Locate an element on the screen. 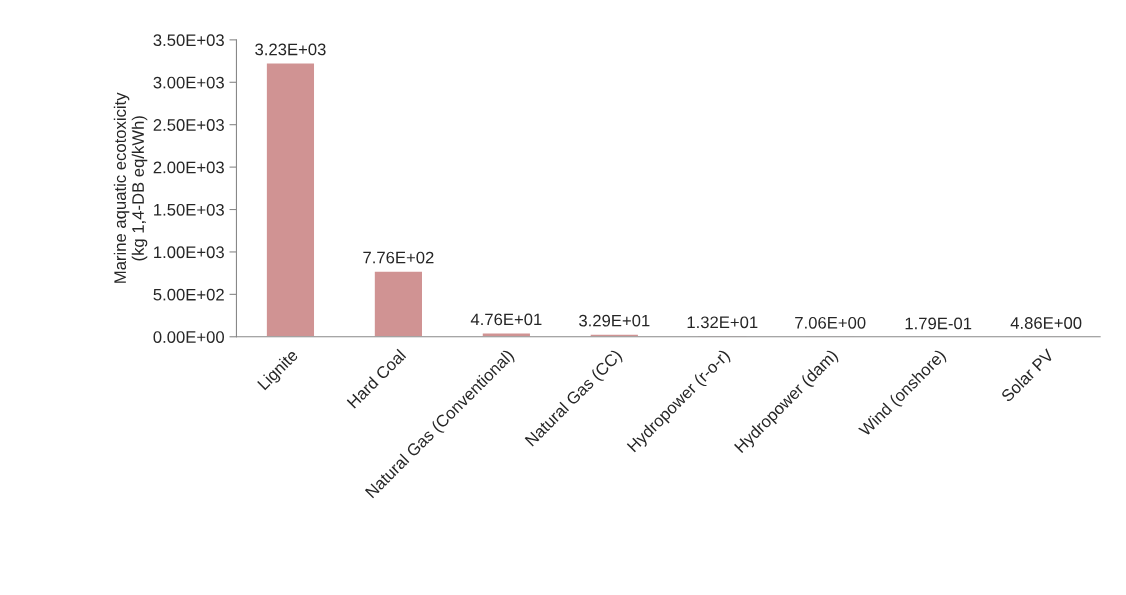 The height and width of the screenshot is (595, 1126). y-tick-label: 2.50E+03 is located at coordinates (188, 125).